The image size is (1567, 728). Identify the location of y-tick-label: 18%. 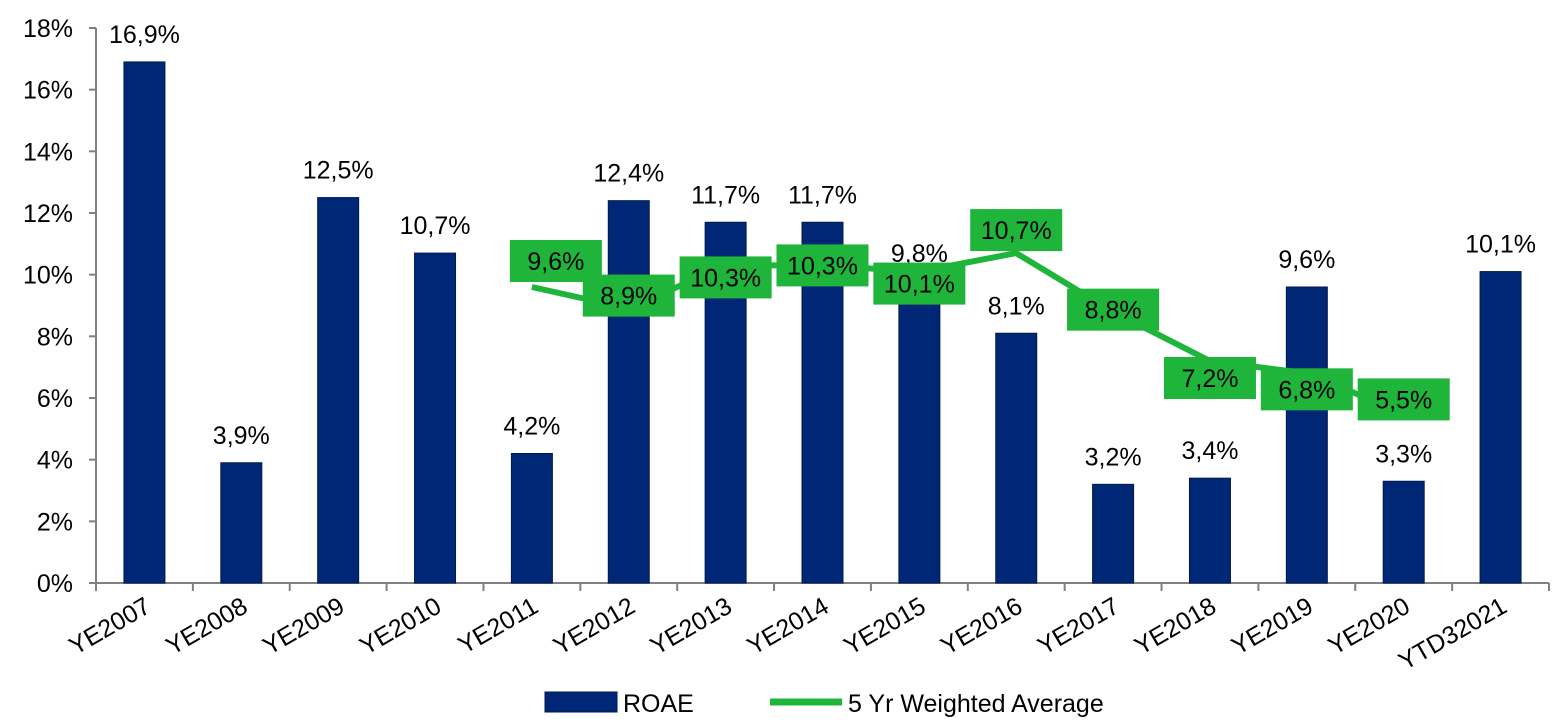
(48, 29).